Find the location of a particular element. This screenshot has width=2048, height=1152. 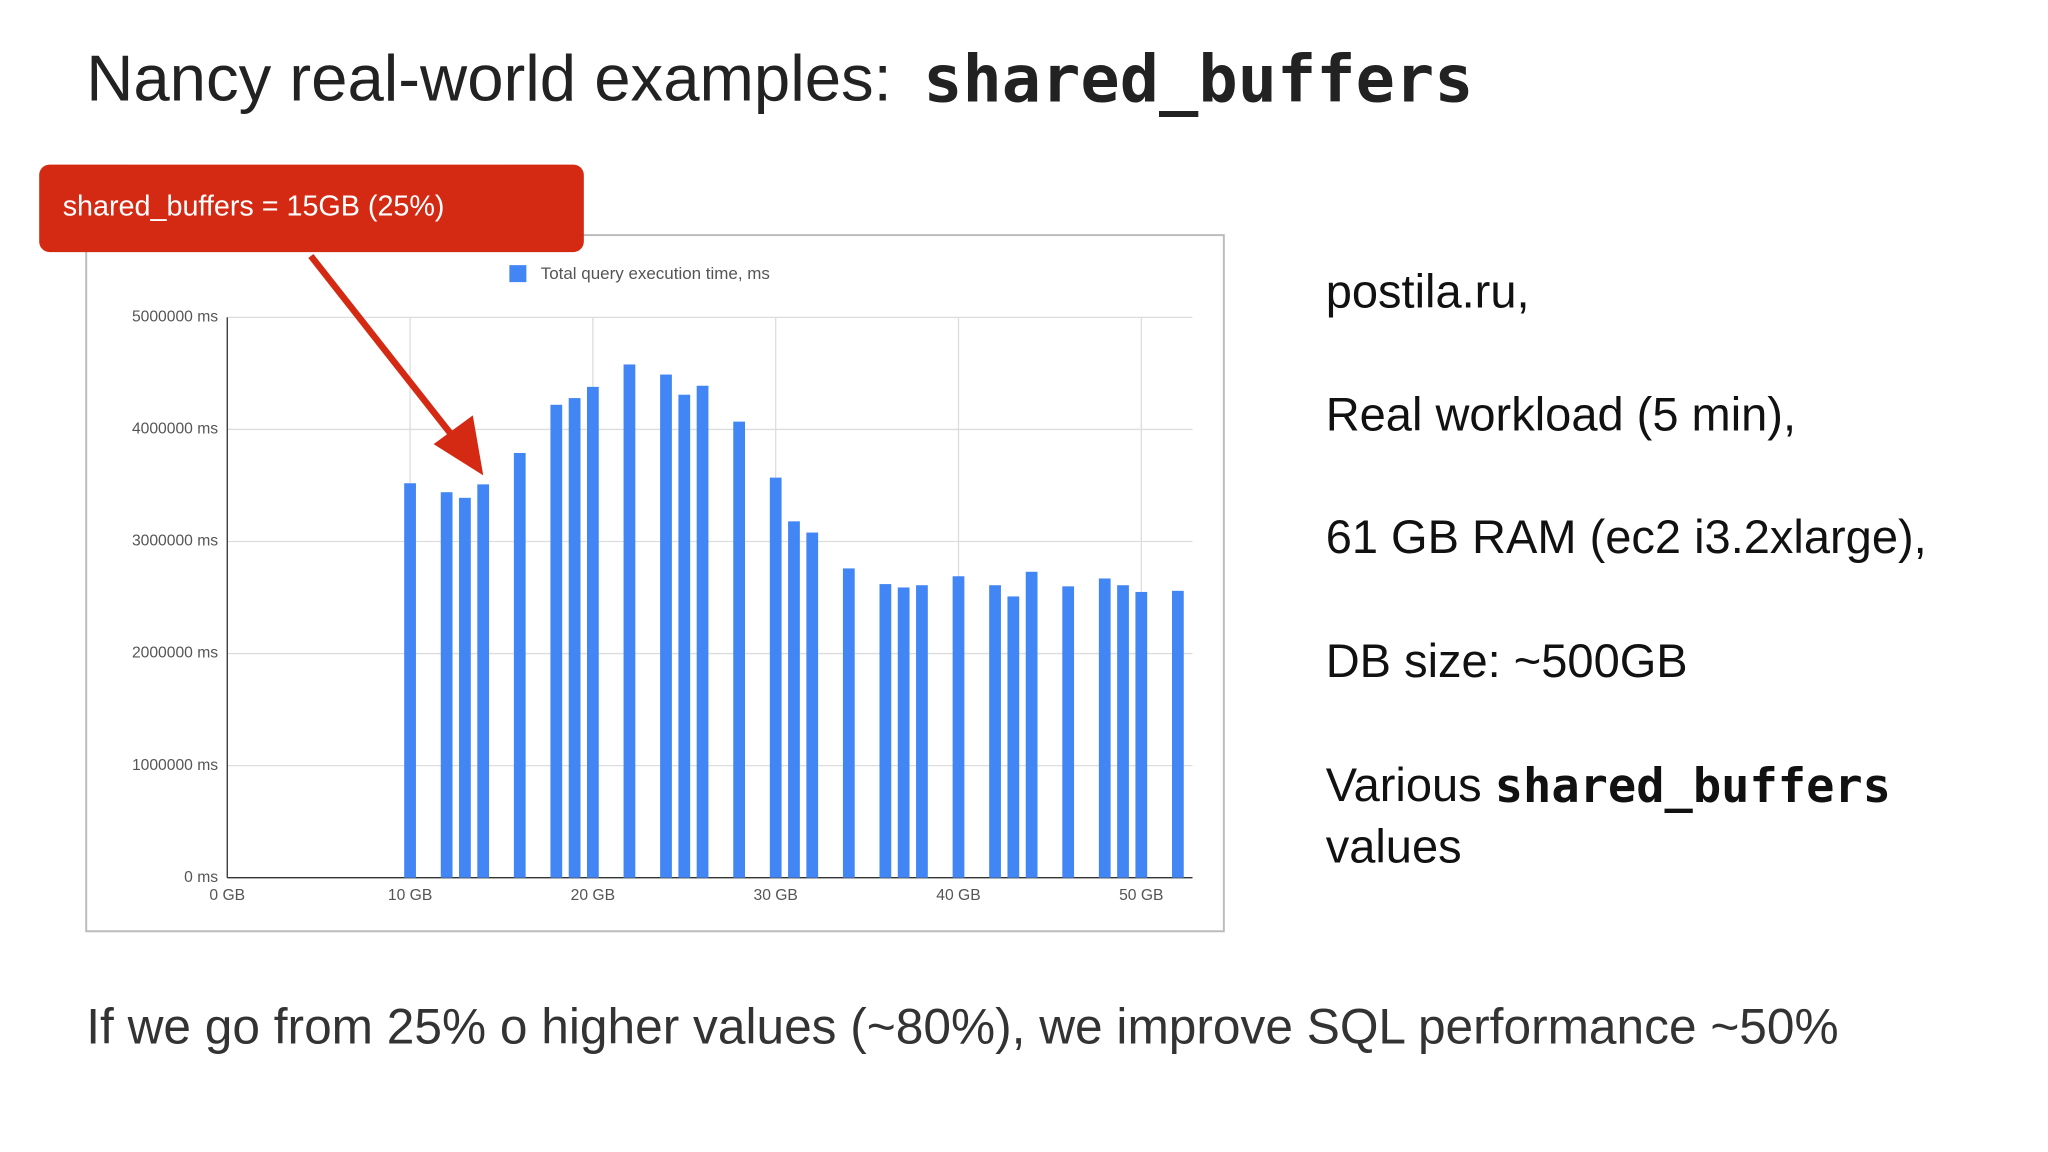

x-tick-label: 10 GB is located at coordinates (410, 895).